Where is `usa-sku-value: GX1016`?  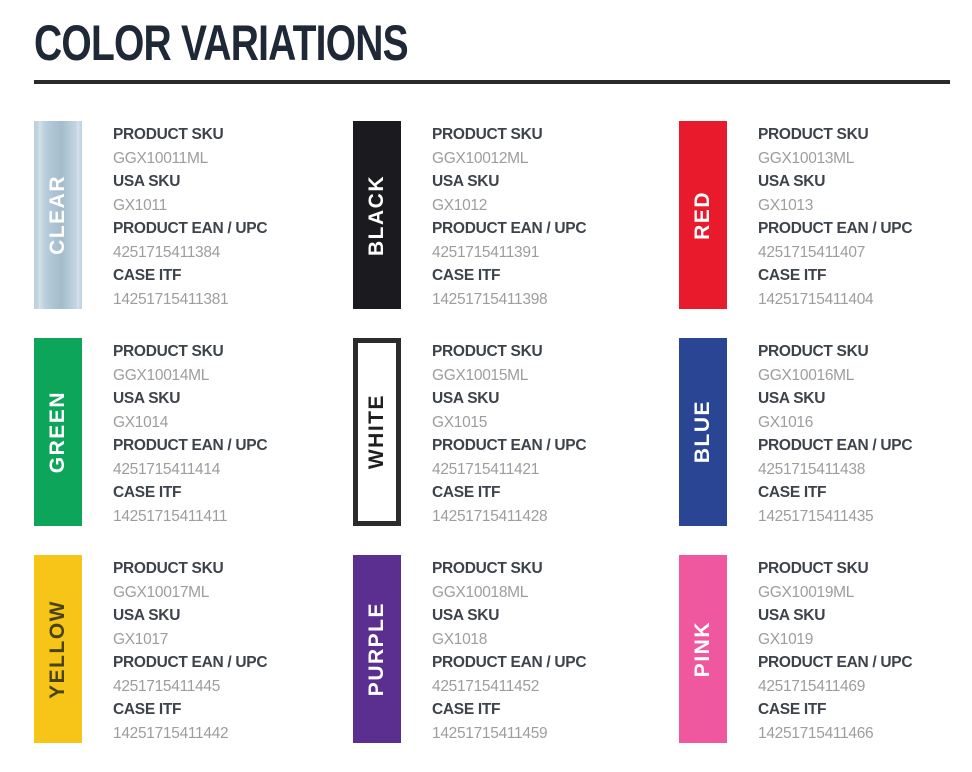
usa-sku-value: GX1016 is located at coordinates (786, 422).